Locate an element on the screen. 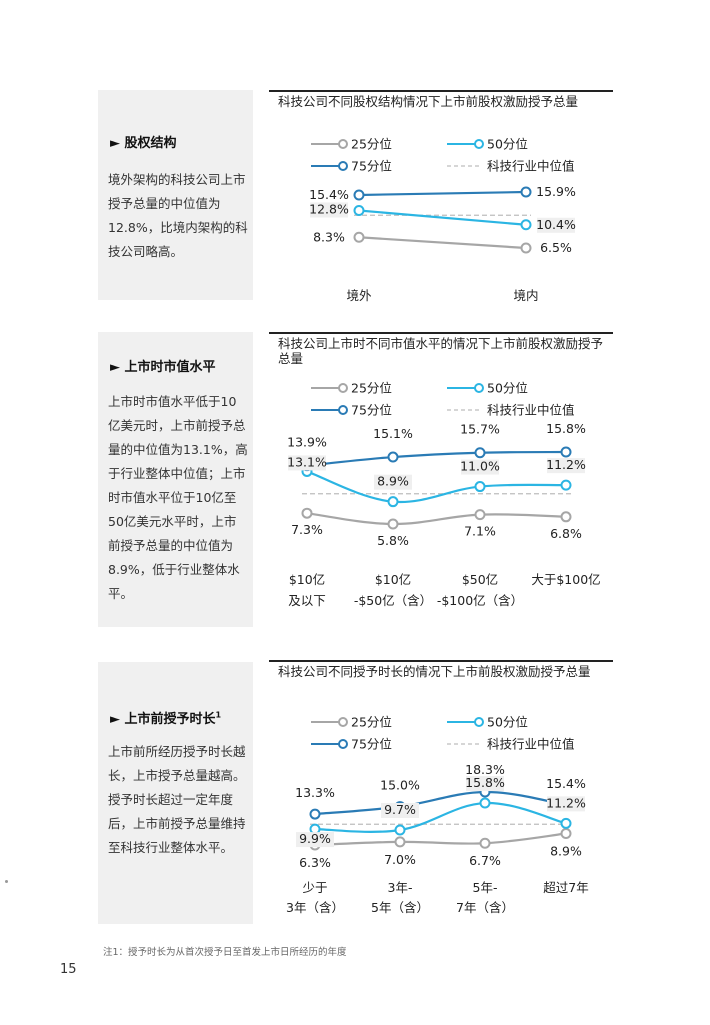  section-title: ► 股权结构 is located at coordinates (143, 143).